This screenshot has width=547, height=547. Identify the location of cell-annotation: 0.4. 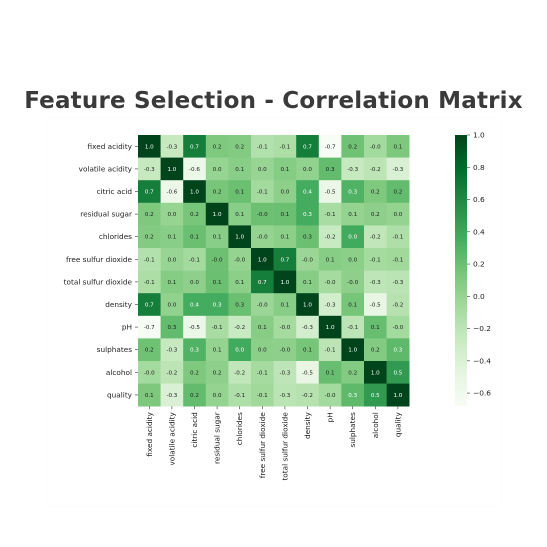
(307, 193).